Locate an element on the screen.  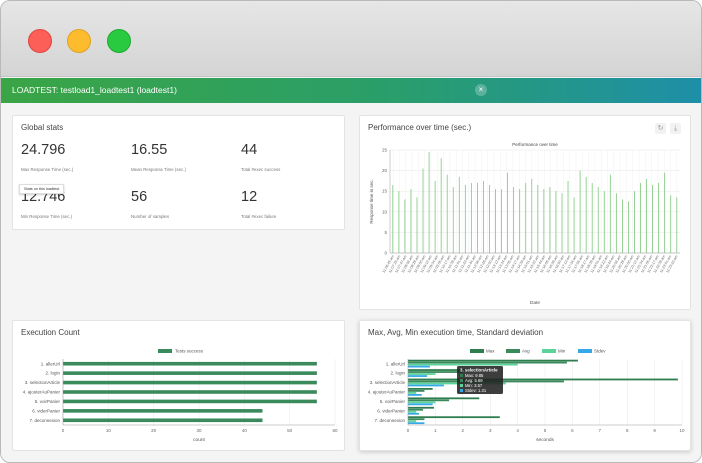
tooltip-title: 3. selectionArticle is located at coordinates (479, 370).